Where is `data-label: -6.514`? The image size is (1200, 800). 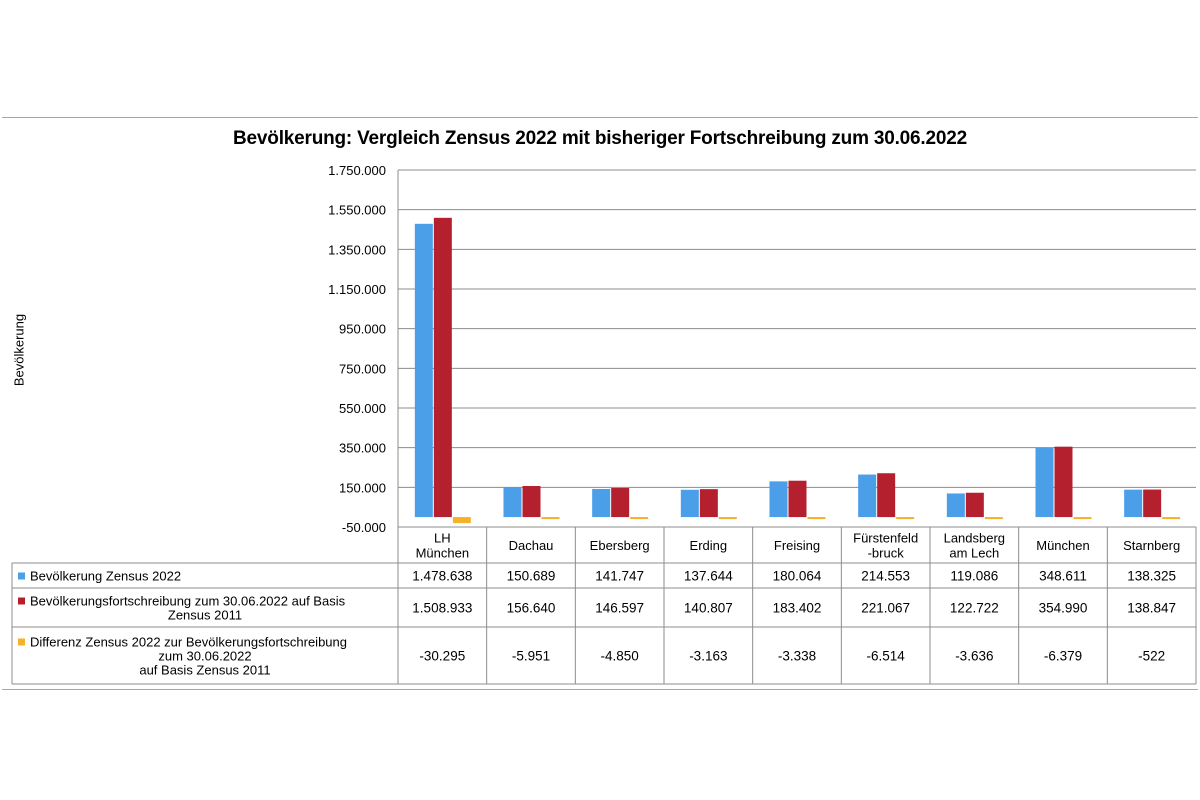 data-label: -6.514 is located at coordinates (886, 656).